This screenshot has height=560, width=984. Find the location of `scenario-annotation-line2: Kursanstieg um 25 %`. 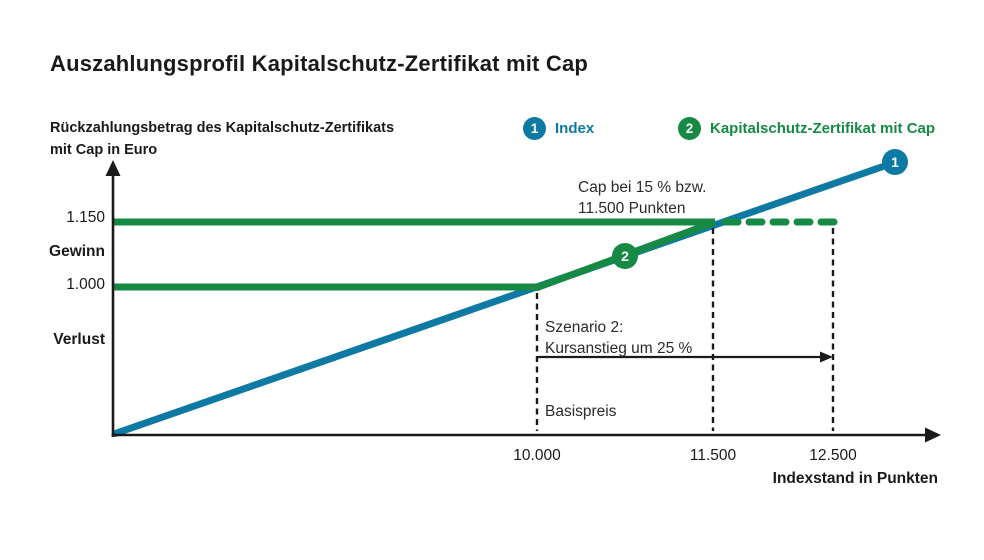

scenario-annotation-line2: Kursanstieg um 25 % is located at coordinates (619, 348).